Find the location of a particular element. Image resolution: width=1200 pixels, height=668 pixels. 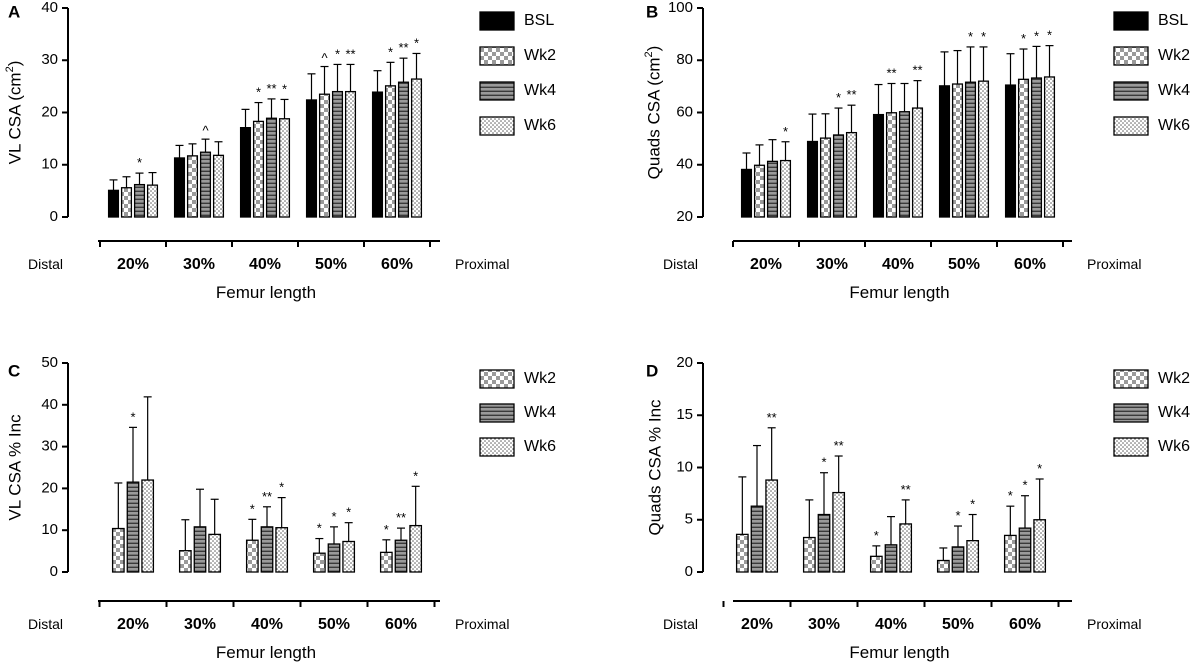

panel-letter: B is located at coordinates (652, 11).